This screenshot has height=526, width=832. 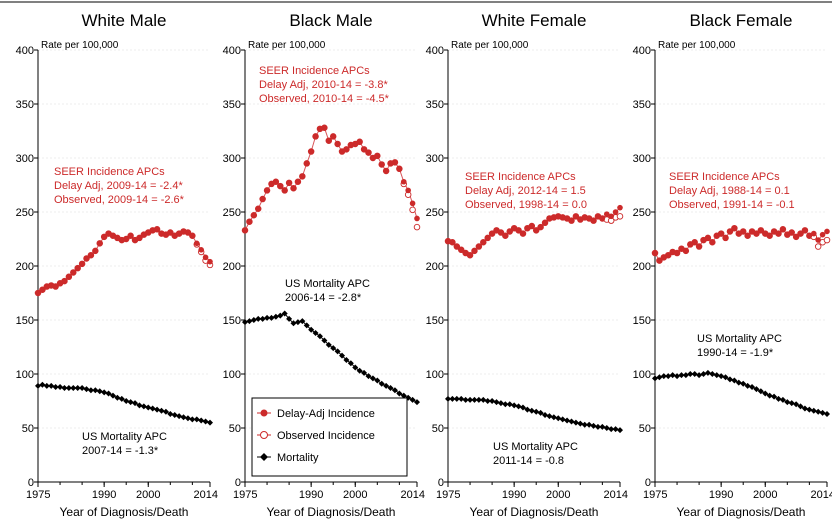 I want to click on x-tick-label: 2000, so click(x=765, y=495).